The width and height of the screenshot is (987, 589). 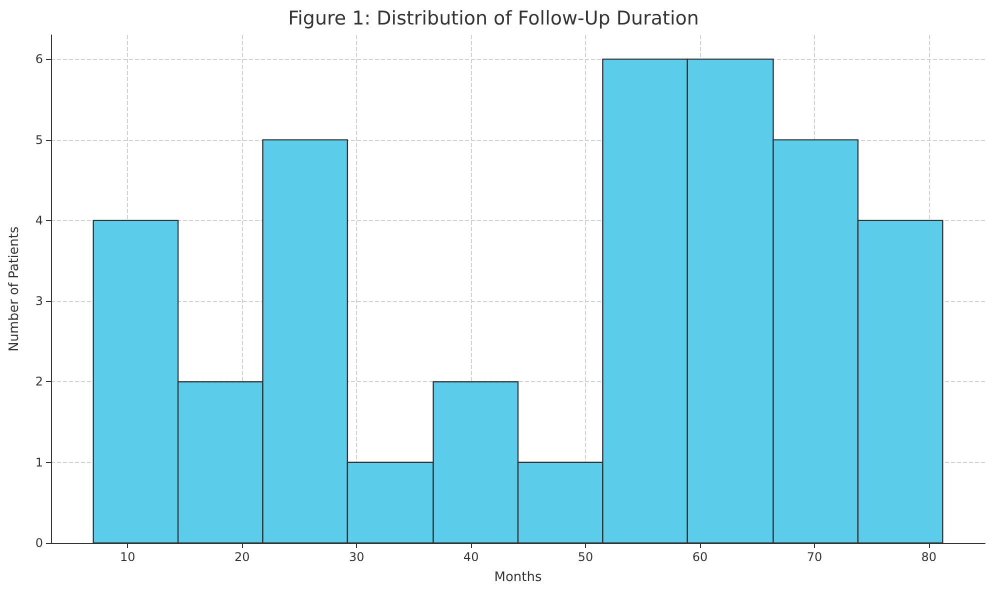 I want to click on y-tick-label: 0, so click(x=39, y=543).